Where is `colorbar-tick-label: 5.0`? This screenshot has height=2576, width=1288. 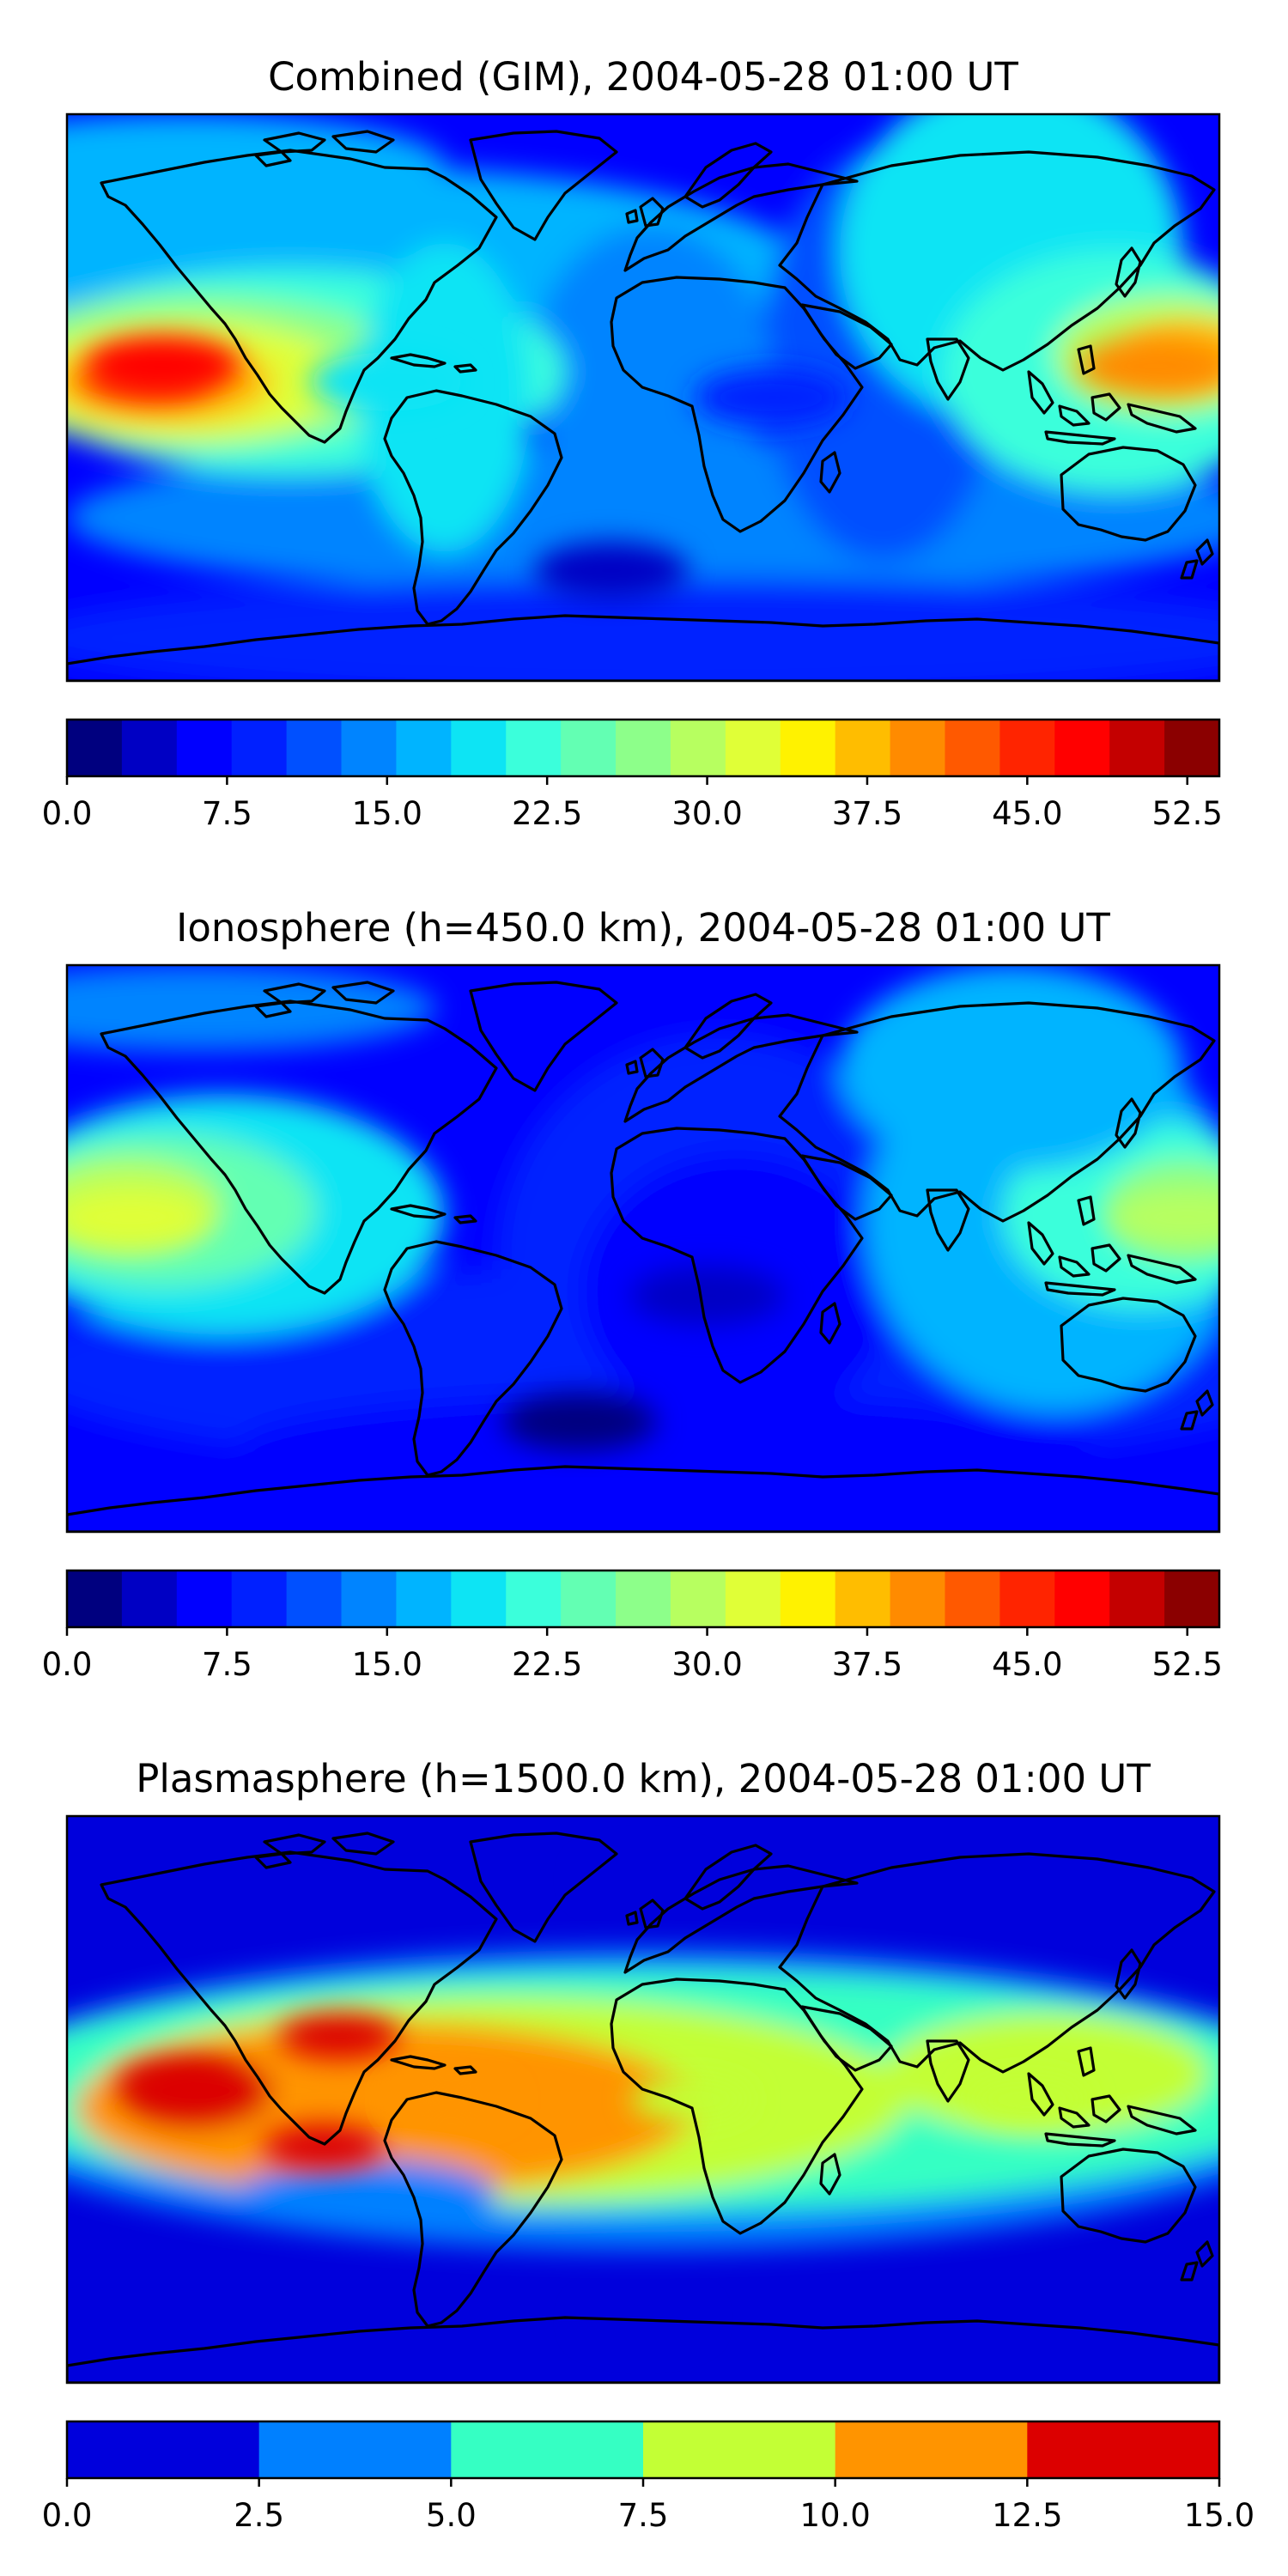
colorbar-tick-label: 5.0 is located at coordinates (452, 2515).